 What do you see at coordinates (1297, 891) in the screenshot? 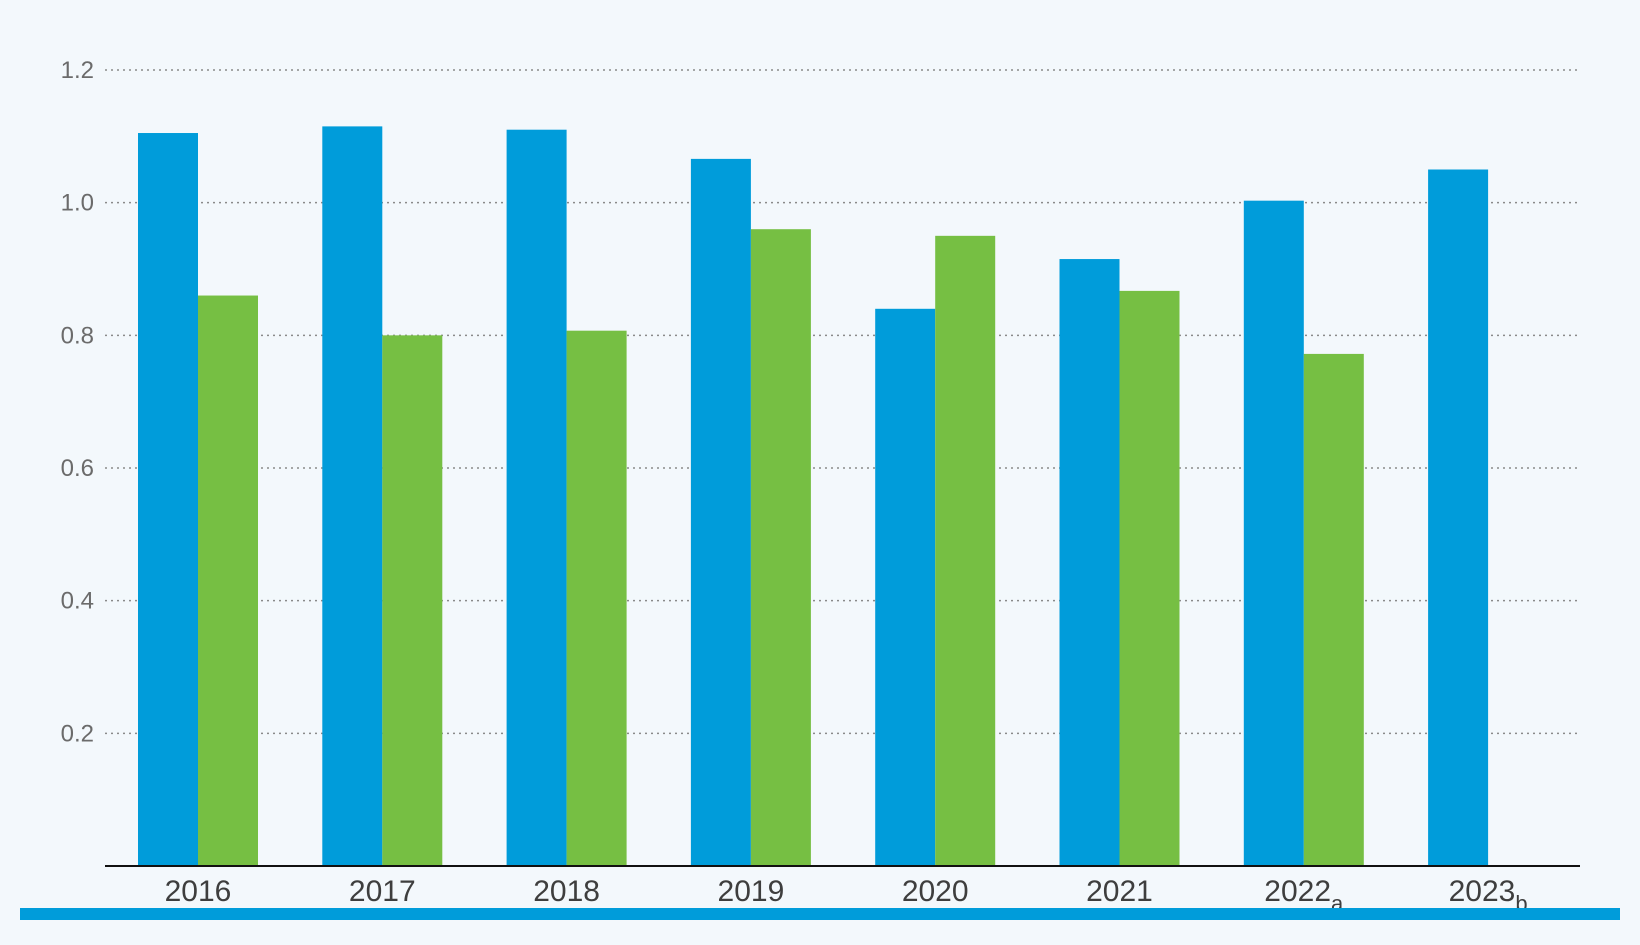
I see `x-tick-label-text: 2022` at bounding box center [1297, 891].